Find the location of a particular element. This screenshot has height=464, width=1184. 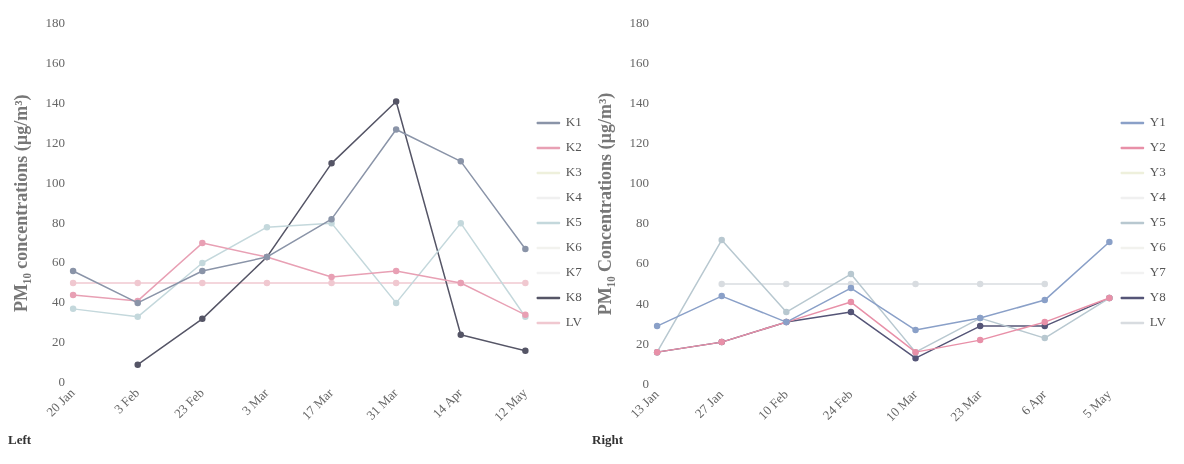

legend-label: K3 is located at coordinates (573, 172).